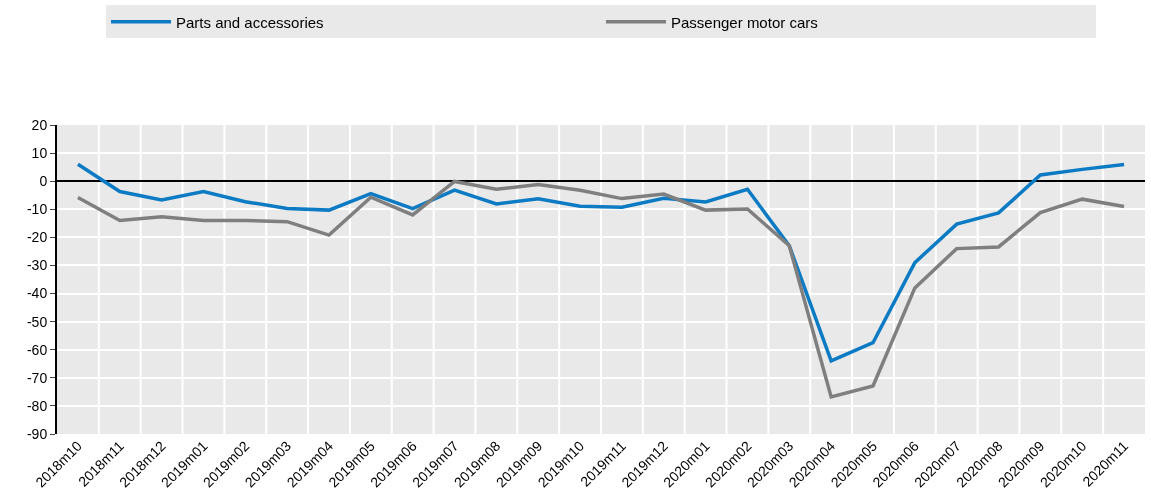 The height and width of the screenshot is (502, 1151). I want to click on y-tick-label: -80, so click(37, 405).